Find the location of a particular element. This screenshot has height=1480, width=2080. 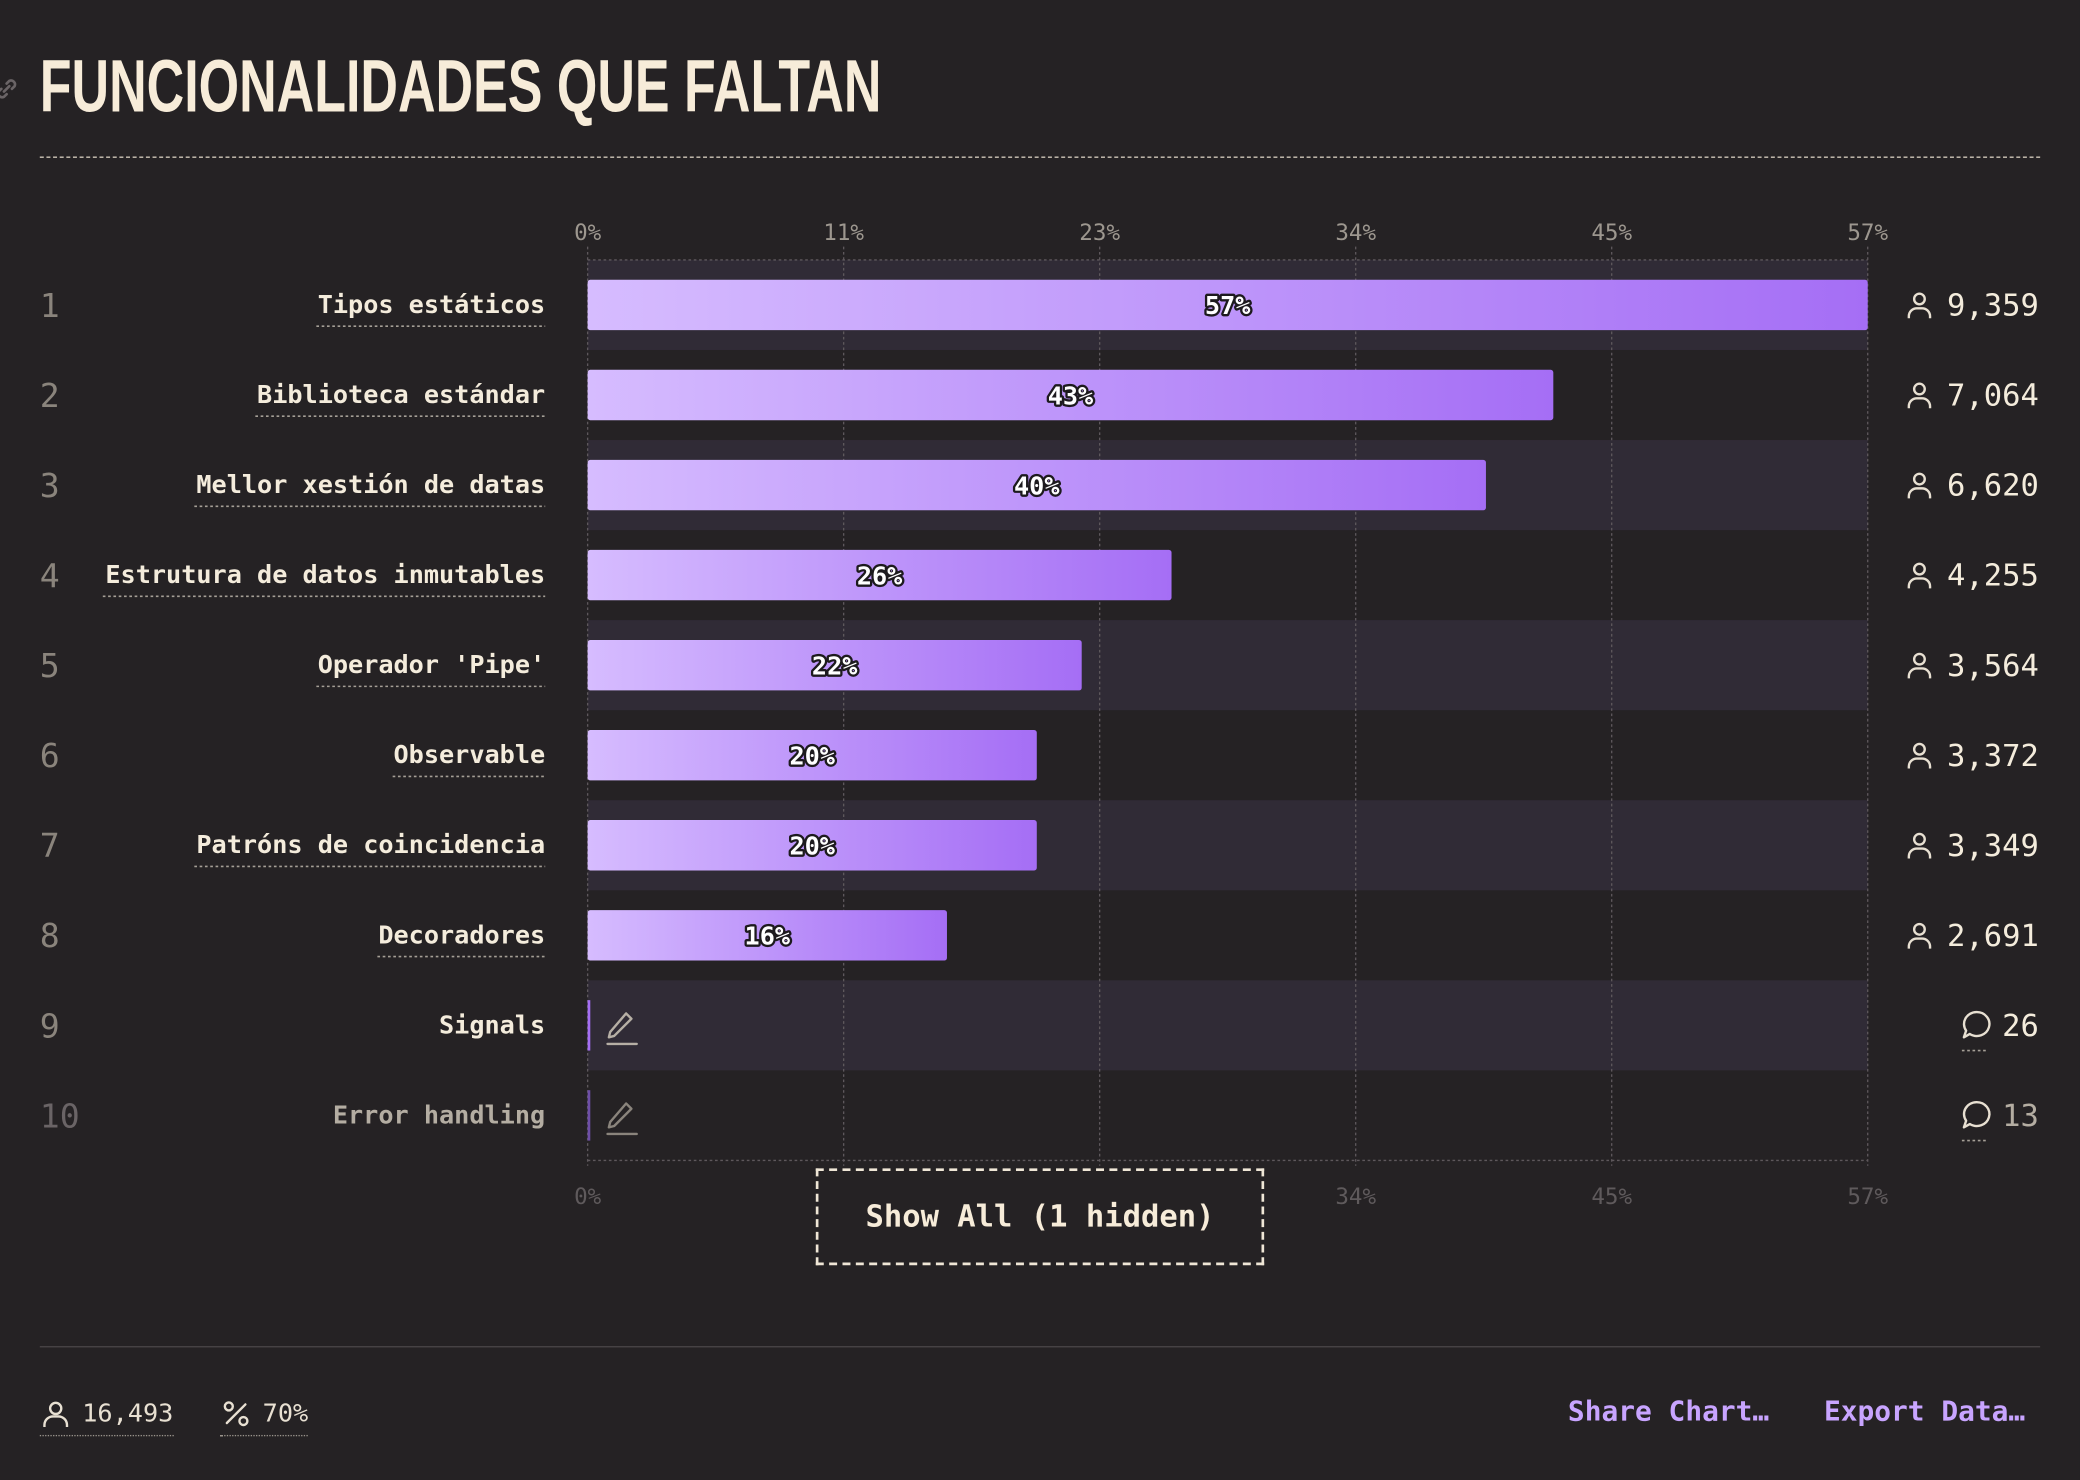

row-rank: 8 is located at coordinates (50, 935).